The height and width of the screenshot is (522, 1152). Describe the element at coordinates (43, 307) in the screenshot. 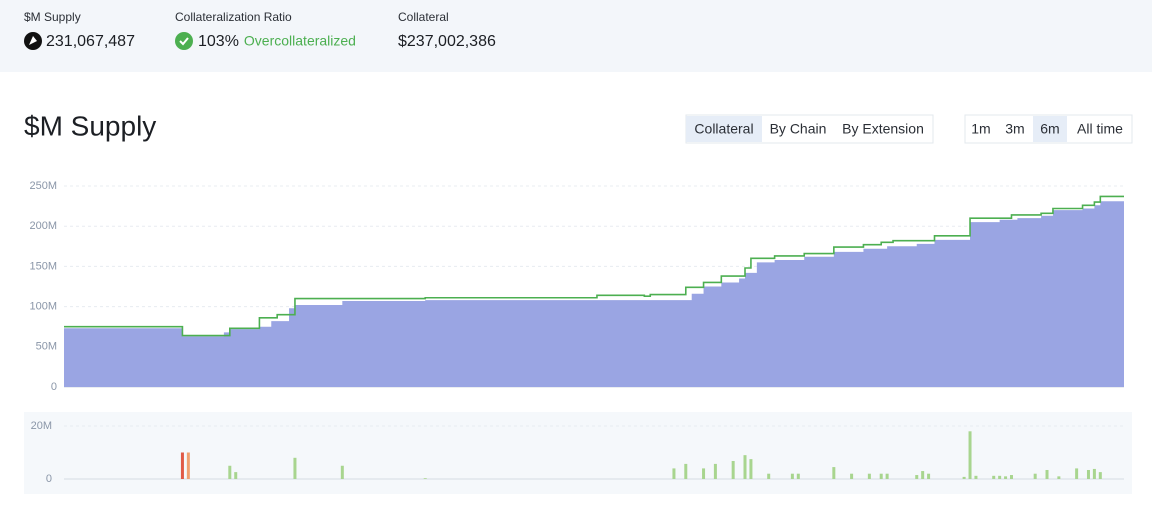

I see `y-tick-label: 100M` at that location.